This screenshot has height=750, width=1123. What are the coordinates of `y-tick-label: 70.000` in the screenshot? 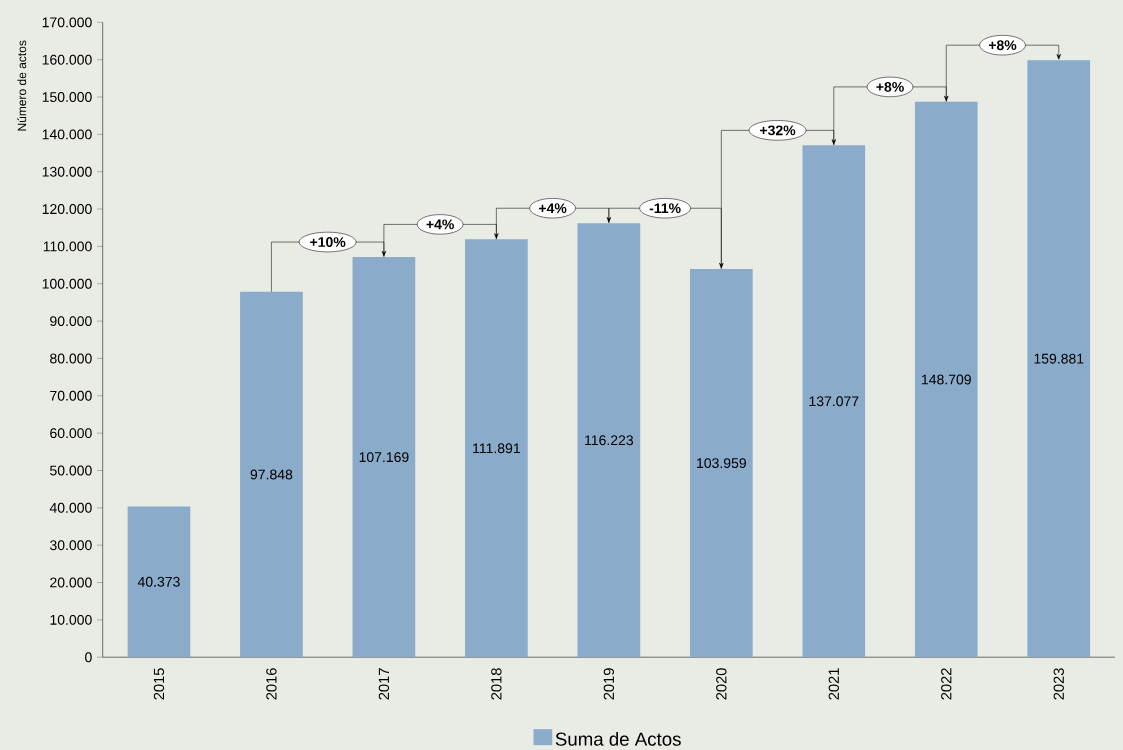 It's located at (71, 395).